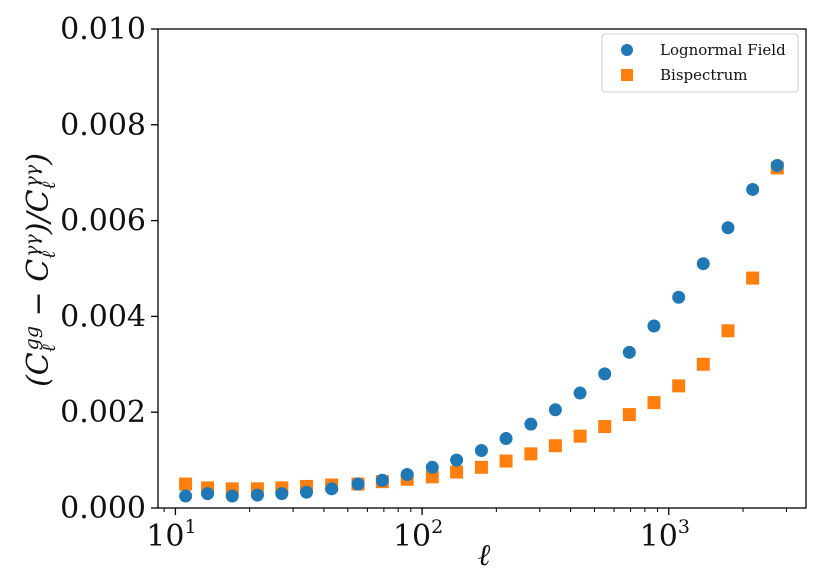 The height and width of the screenshot is (577, 831). Describe the element at coordinates (103, 221) in the screenshot. I see `y-tick-label: 0.006` at that location.